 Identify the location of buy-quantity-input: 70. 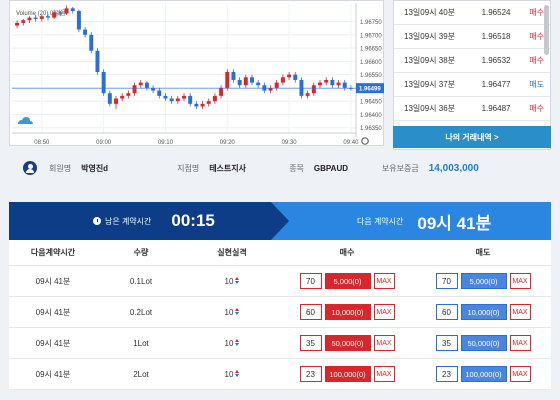
(310, 281).